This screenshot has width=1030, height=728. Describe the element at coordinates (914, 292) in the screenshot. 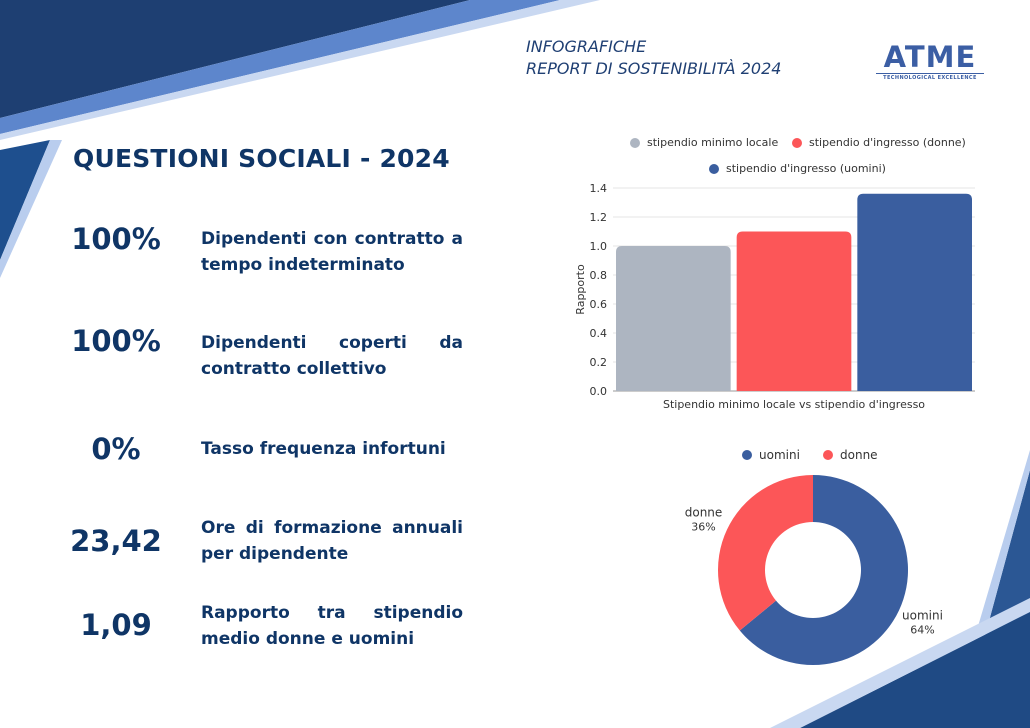

I see `bar-ingresso-uomini` at that location.